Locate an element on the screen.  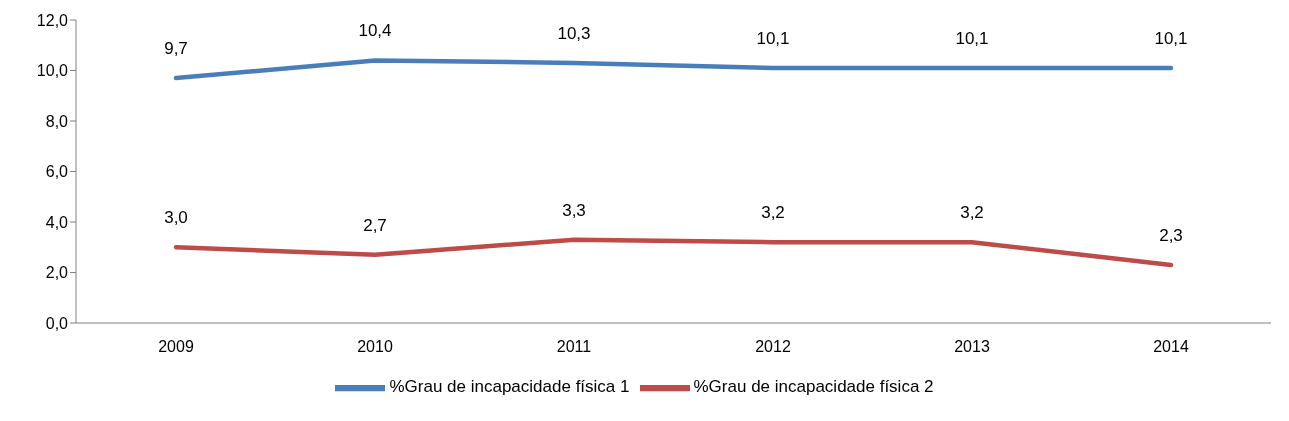
x-tick-label: 2009 is located at coordinates (176, 347).